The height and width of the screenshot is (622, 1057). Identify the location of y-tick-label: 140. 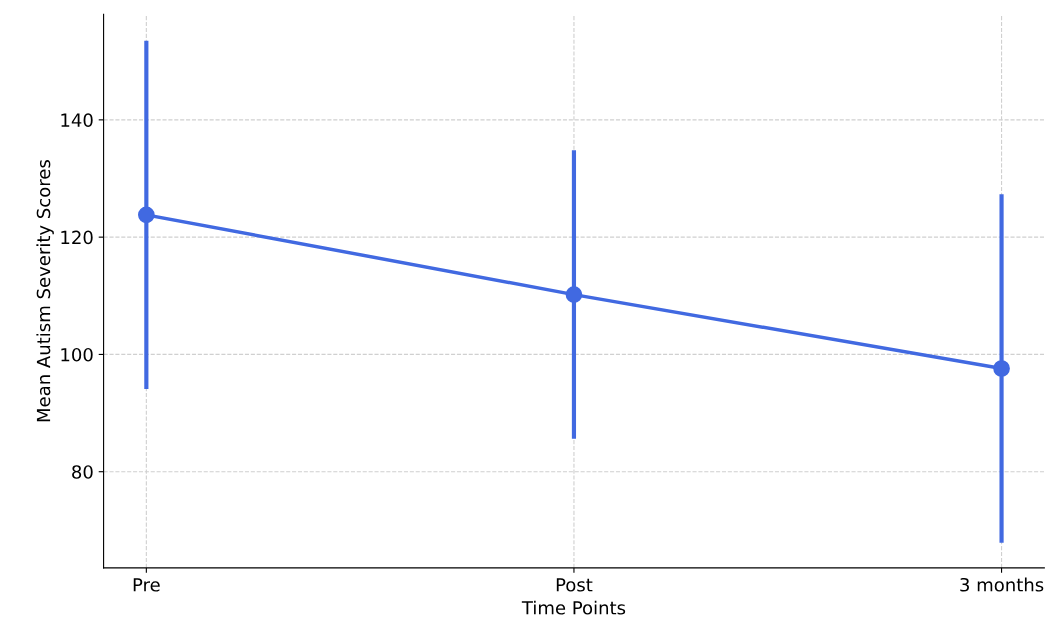
(77, 120).